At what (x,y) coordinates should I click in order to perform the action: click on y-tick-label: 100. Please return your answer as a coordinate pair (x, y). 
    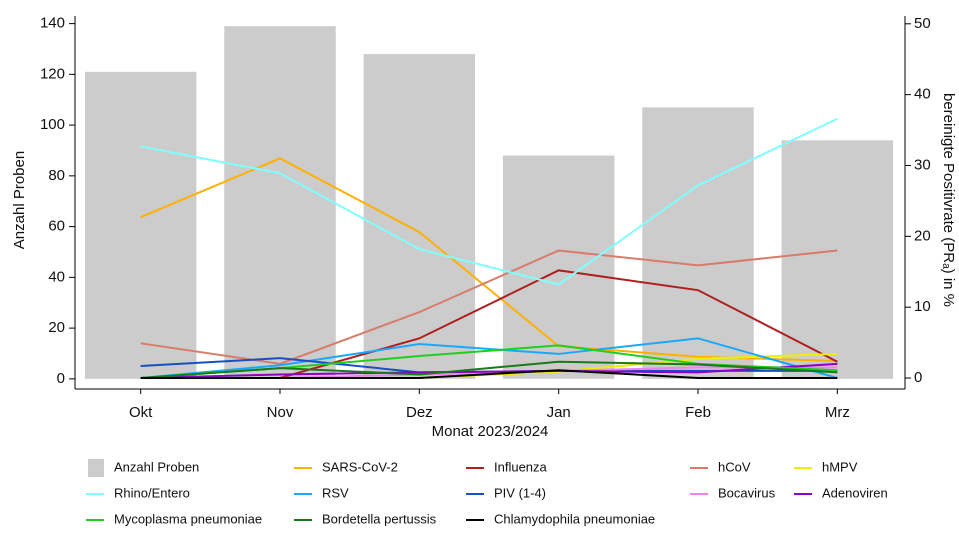
    Looking at the image, I should click on (52, 124).